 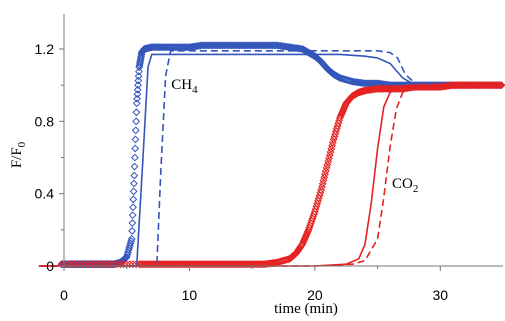 I want to click on annotation-ch4: CH4, so click(x=184, y=86).